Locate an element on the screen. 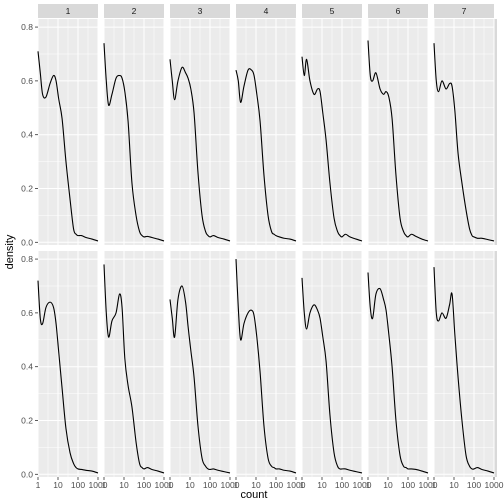 The image size is (504, 504). facet-strip-label-col-3: 3 is located at coordinates (200, 11).